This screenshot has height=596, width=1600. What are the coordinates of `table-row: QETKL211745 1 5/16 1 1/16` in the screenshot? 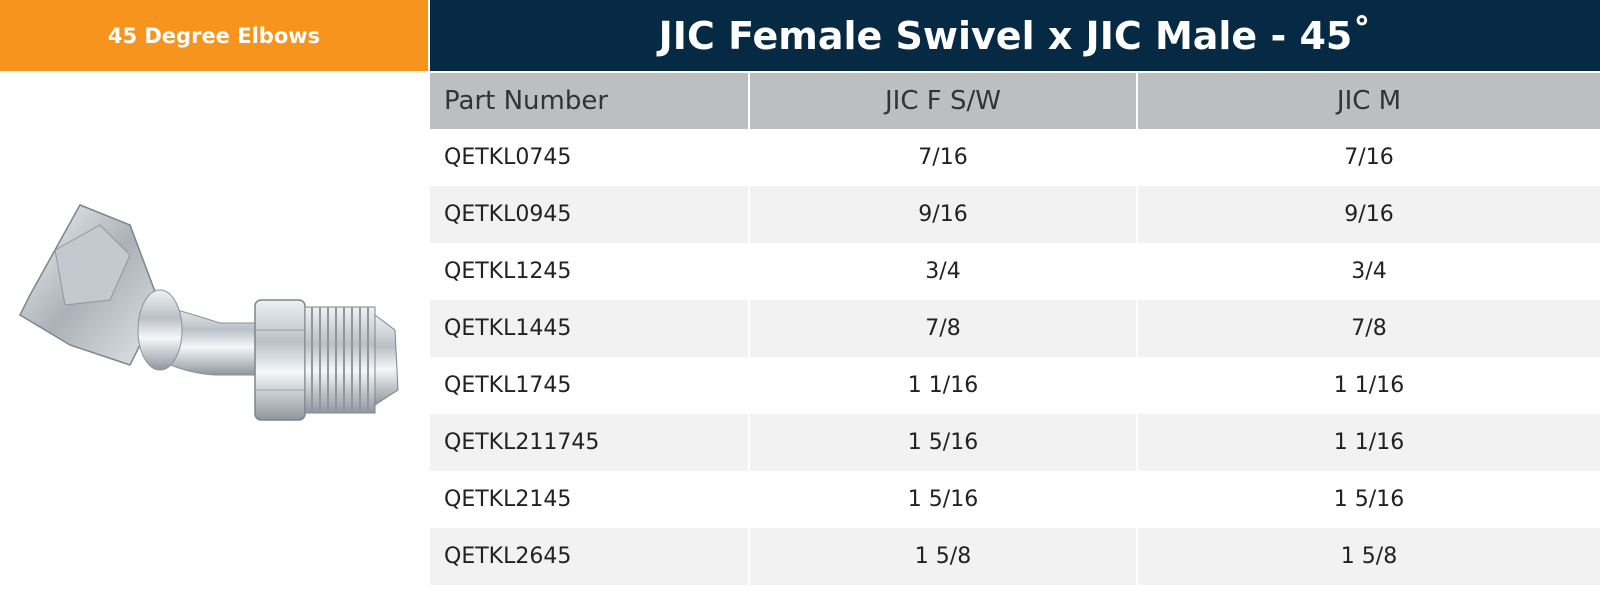 It's located at (1015, 442).